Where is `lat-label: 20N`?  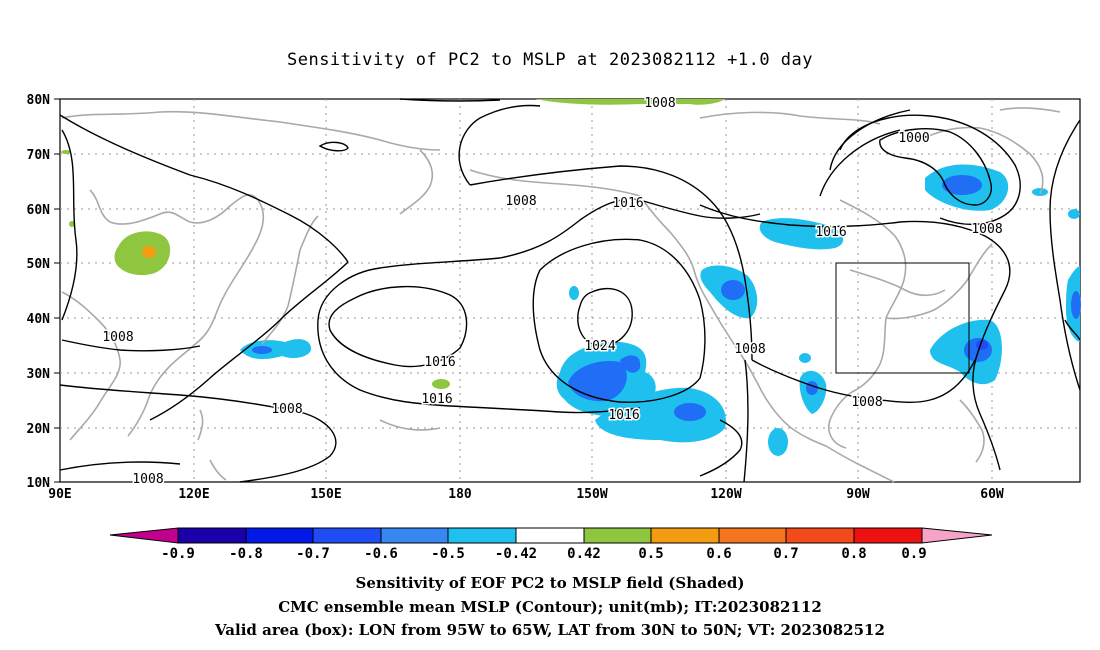 lat-label: 20N is located at coordinates (39, 429).